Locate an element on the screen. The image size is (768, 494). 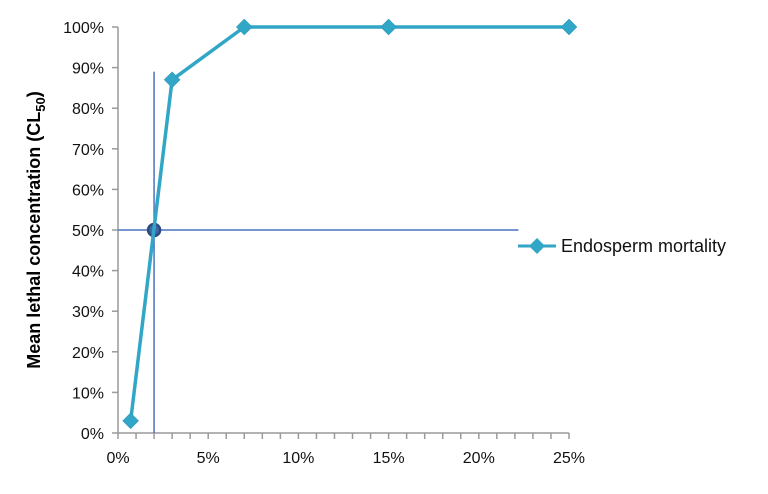
y-tick-label: 60% is located at coordinates (88, 190).